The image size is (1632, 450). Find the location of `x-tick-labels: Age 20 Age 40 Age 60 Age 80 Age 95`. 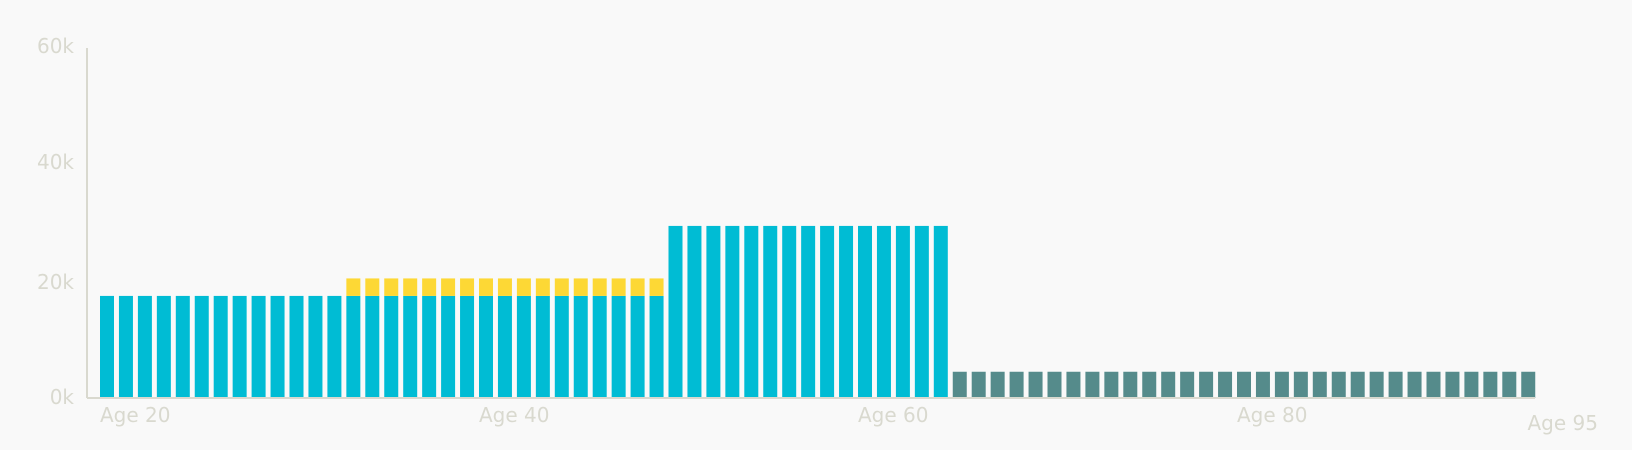

x-tick-labels: Age 20 Age 40 Age 60 Age 80 Age 95 is located at coordinates (849, 419).